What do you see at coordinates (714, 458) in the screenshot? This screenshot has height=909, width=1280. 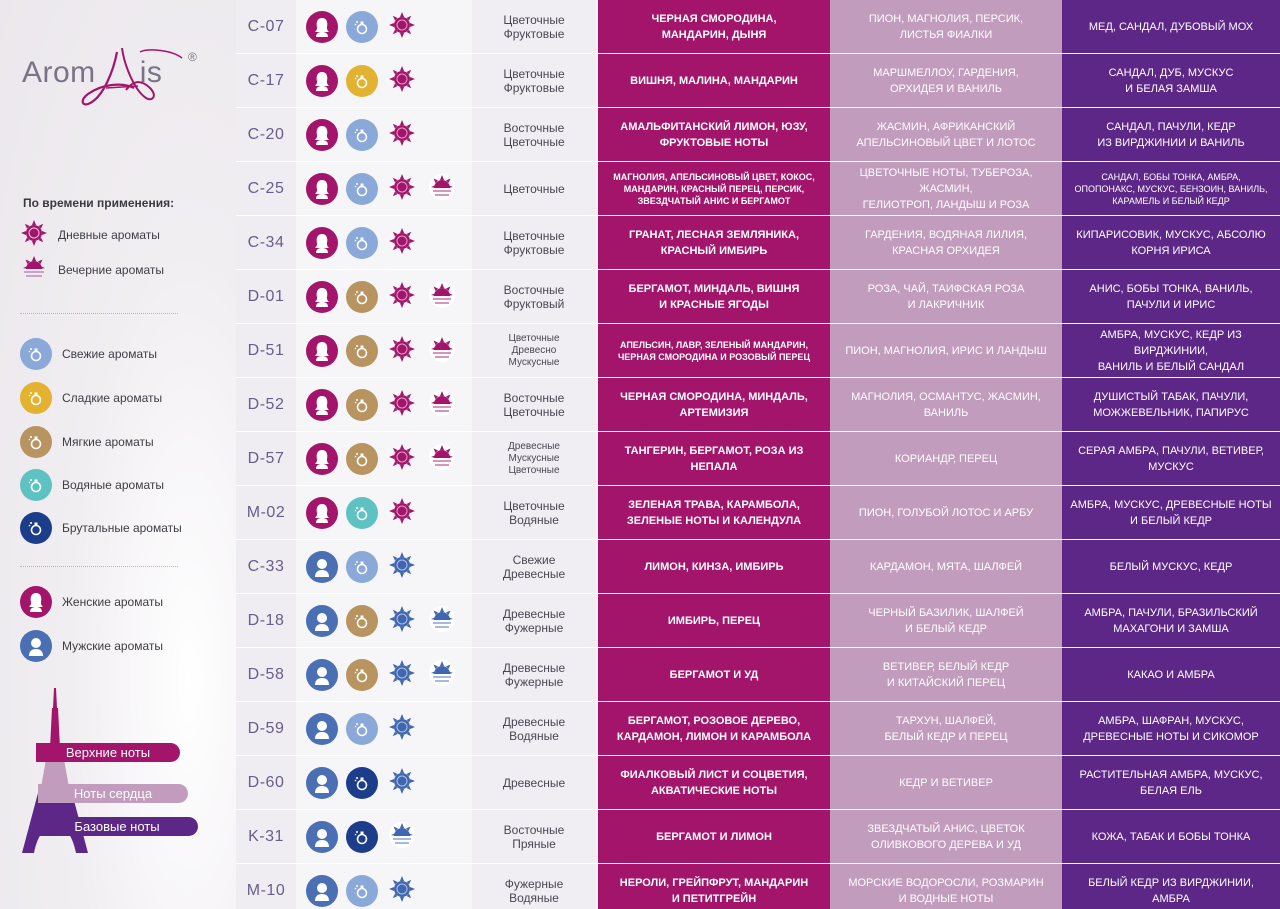 I see `top-notes-cell: ТАНГЕРИН, БЕРГАМОТ, РОЗА ИЗ НЕПАЛА` at bounding box center [714, 458].